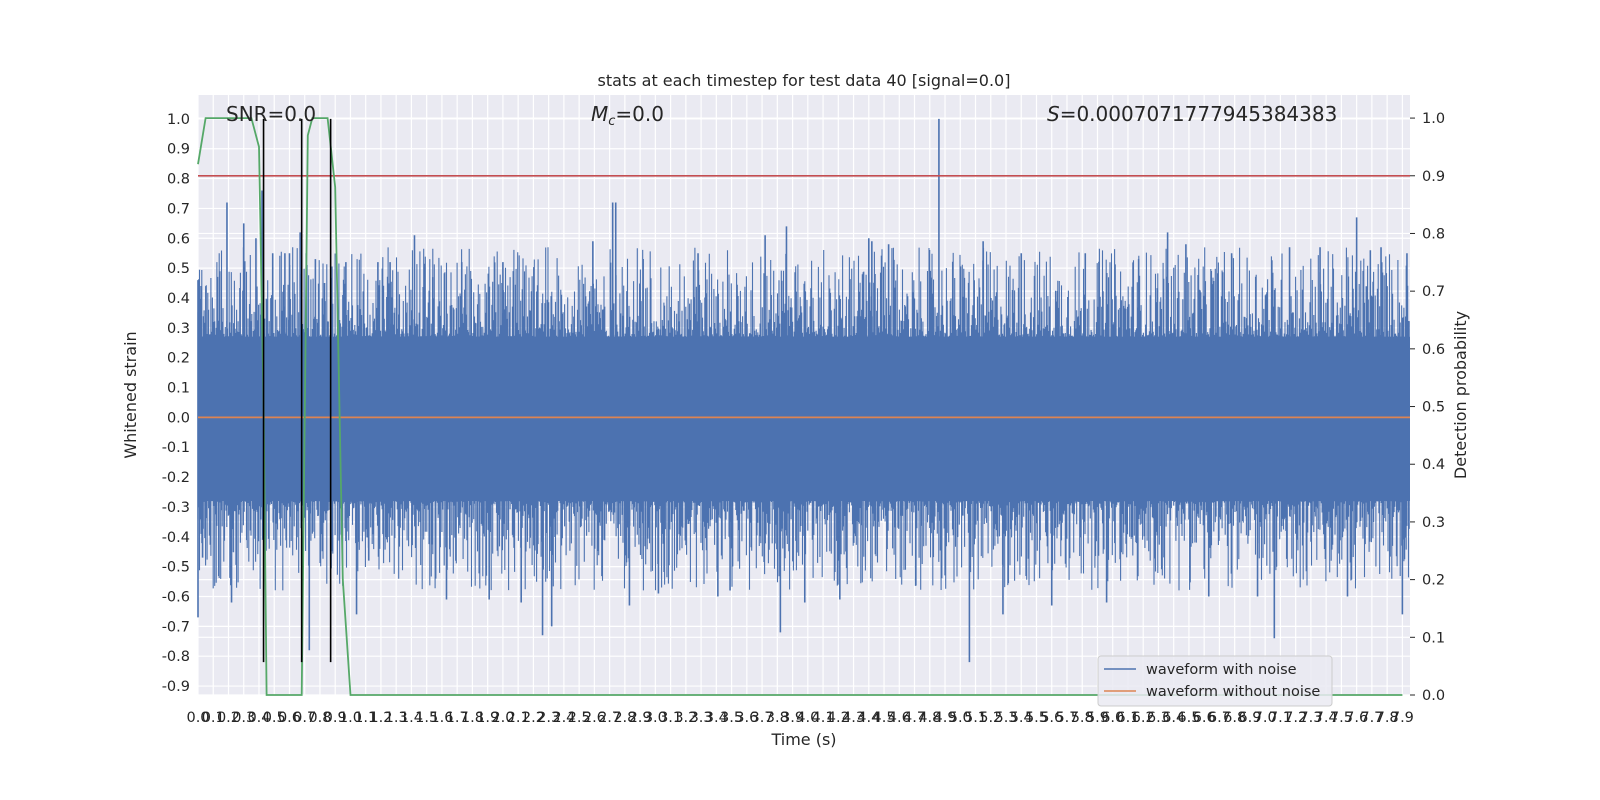  What do you see at coordinates (178, 239) in the screenshot?
I see `y-tick-label: 0.6` at bounding box center [178, 239].